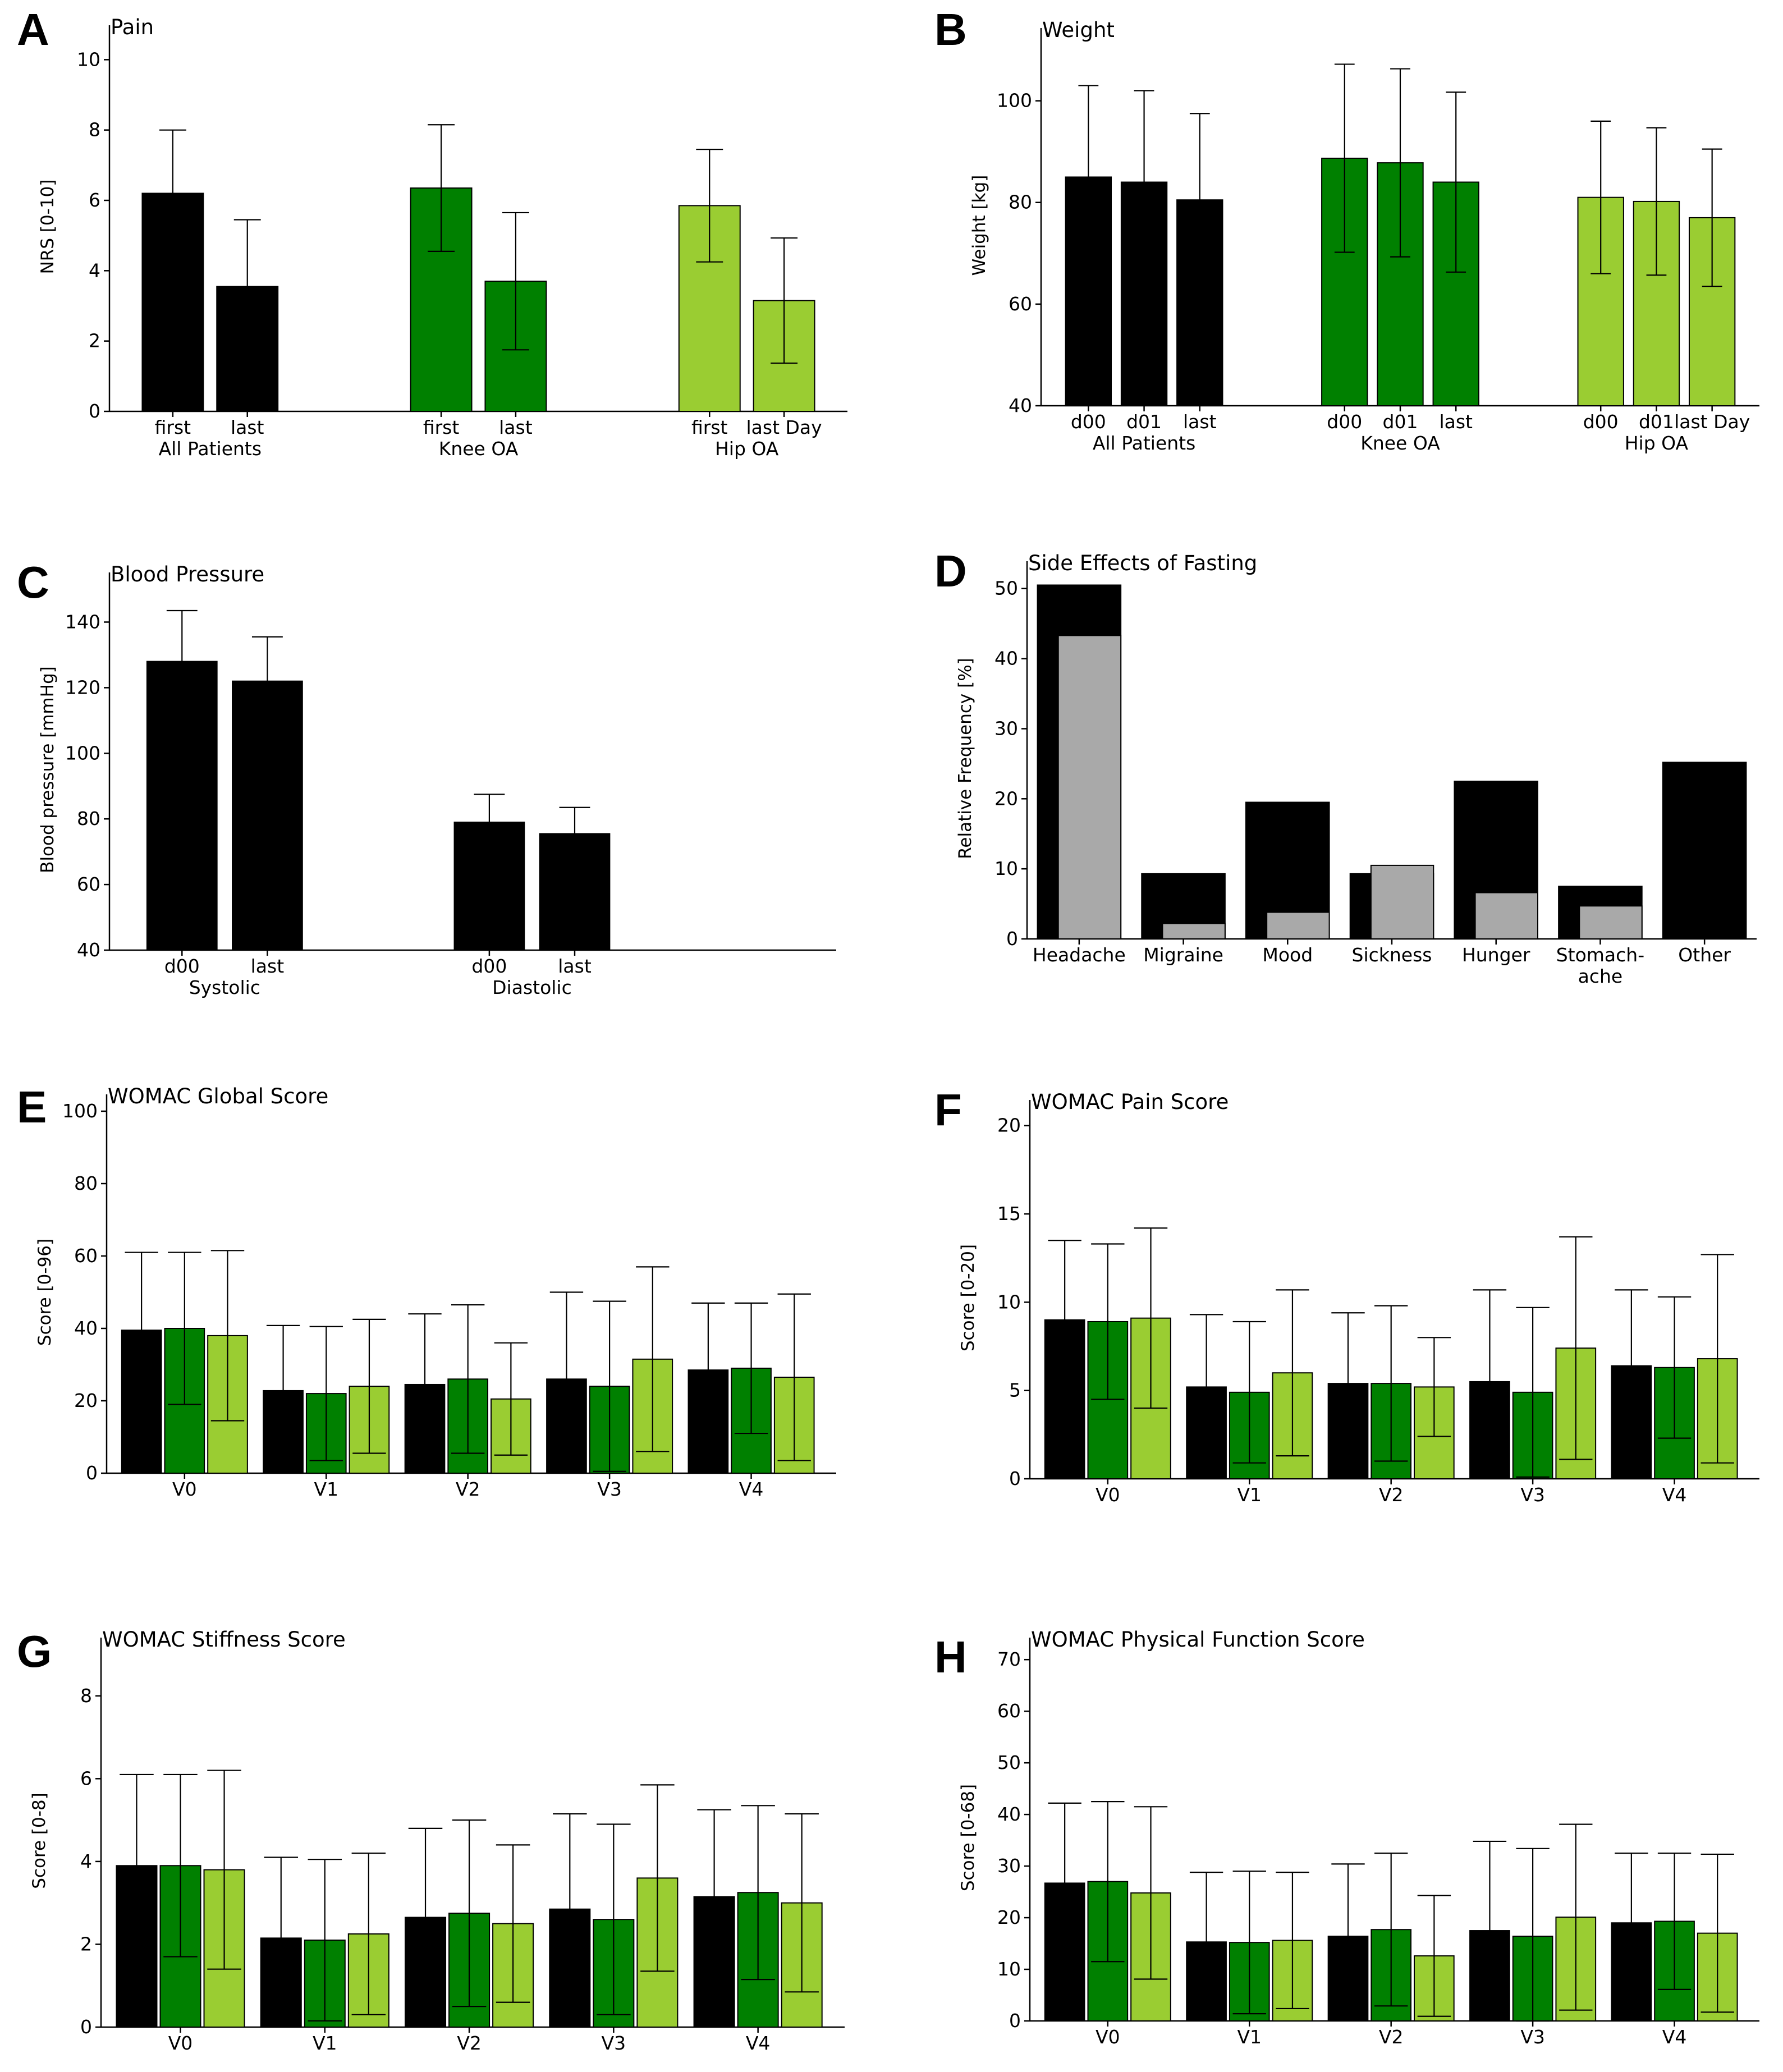 This screenshot has width=1783, height=2072. Describe the element at coordinates (86, 1696) in the screenshot. I see `y-tick-label: 8` at that location.